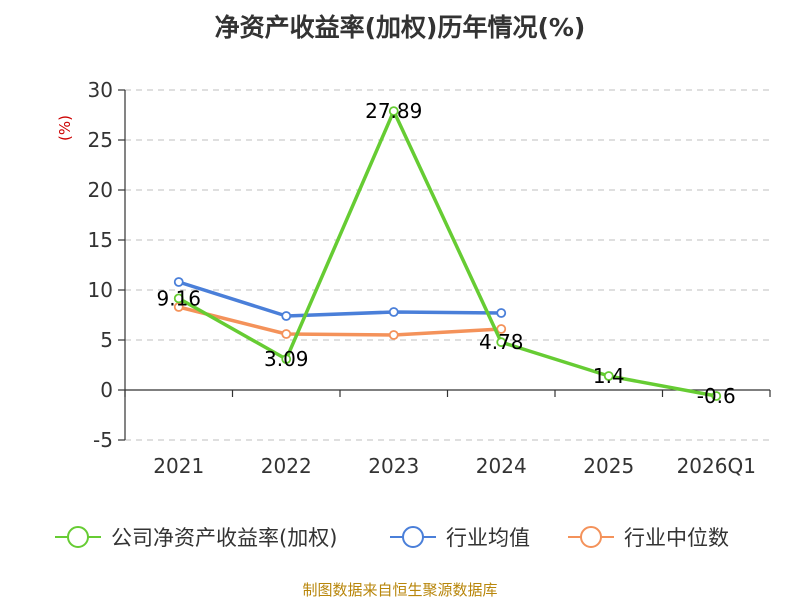 This screenshot has width=800, height=600. Describe the element at coordinates (106, 390) in the screenshot. I see `y-tick-label: 0` at that location.